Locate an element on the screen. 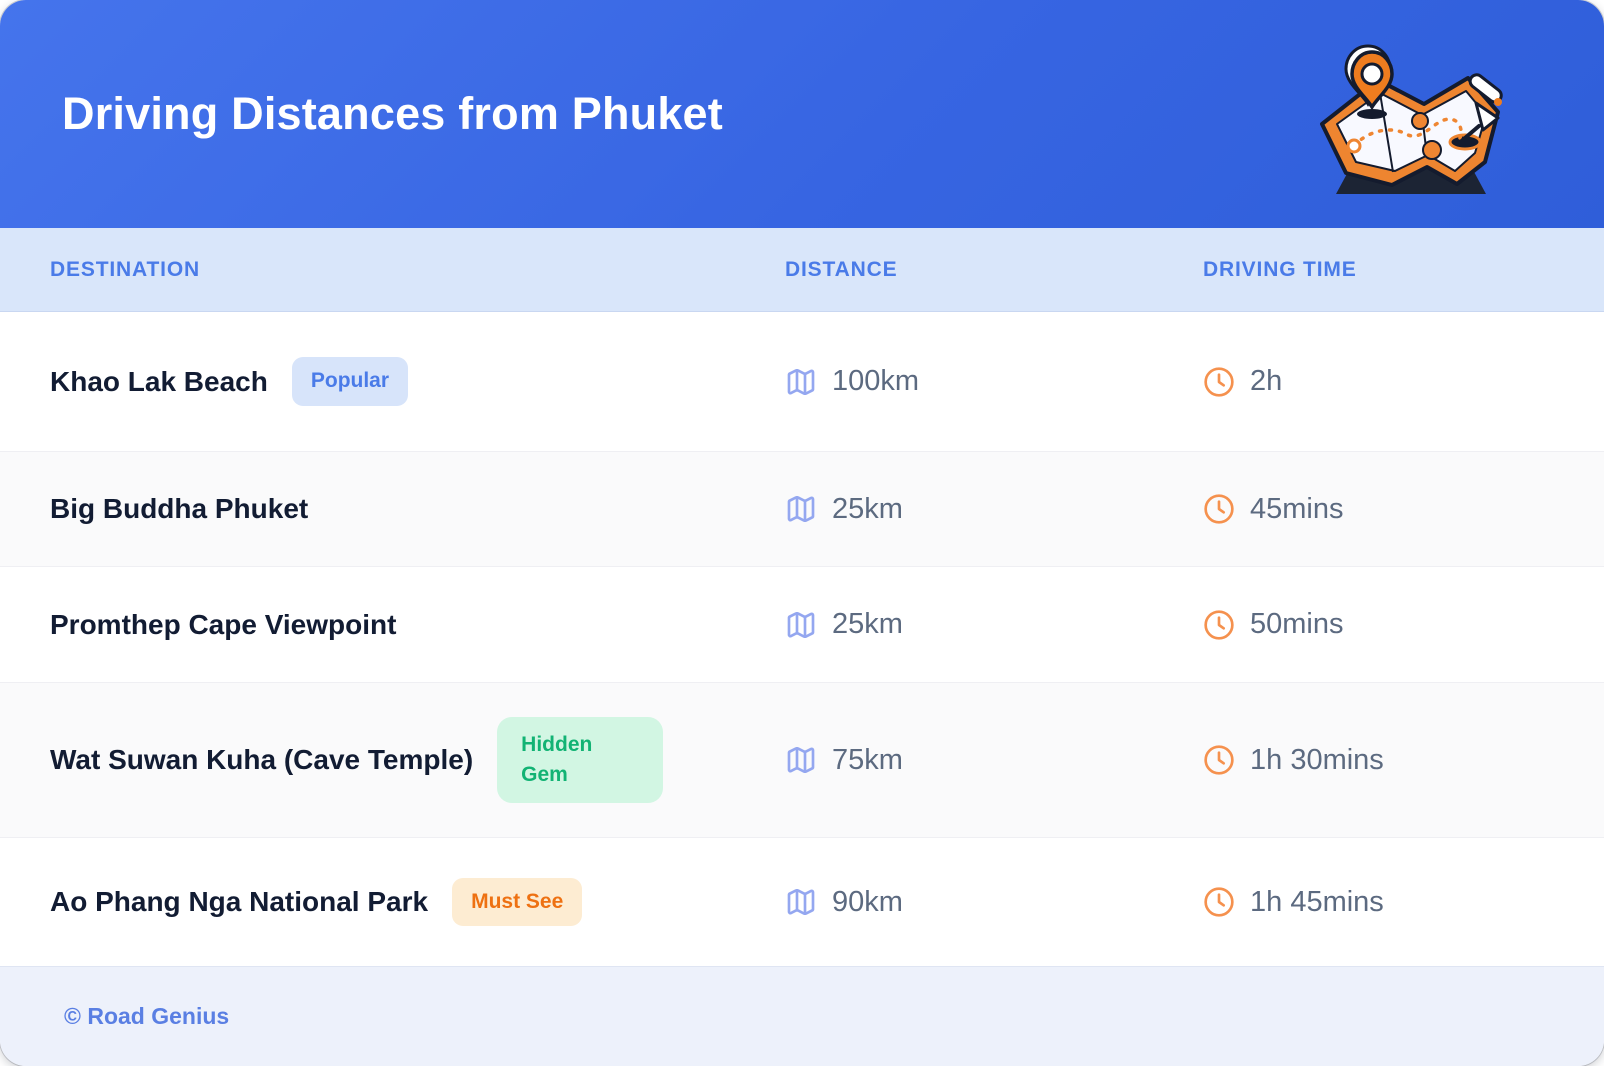 The image size is (1604, 1066). driving-time-cell: 1h 30mins is located at coordinates (1378, 760).